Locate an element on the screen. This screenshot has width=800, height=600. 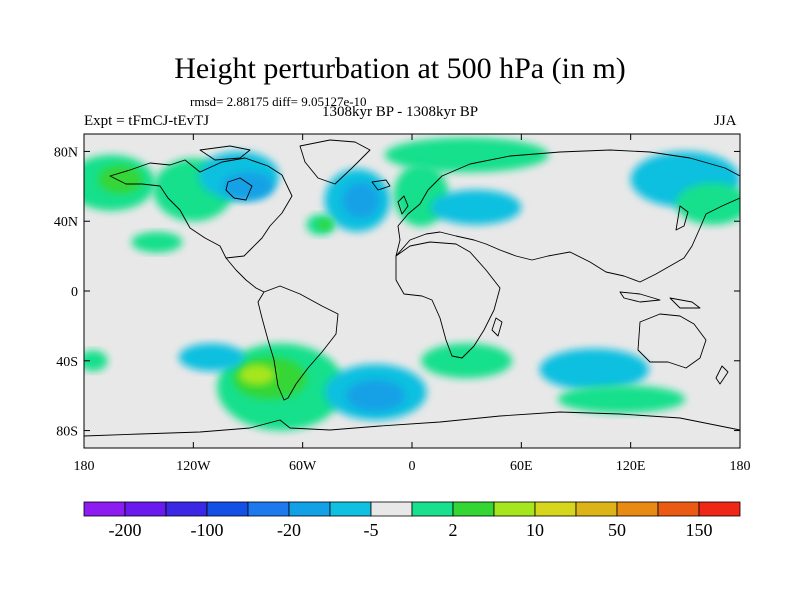
y-tick-label-2: 0 is located at coordinates (74, 292).